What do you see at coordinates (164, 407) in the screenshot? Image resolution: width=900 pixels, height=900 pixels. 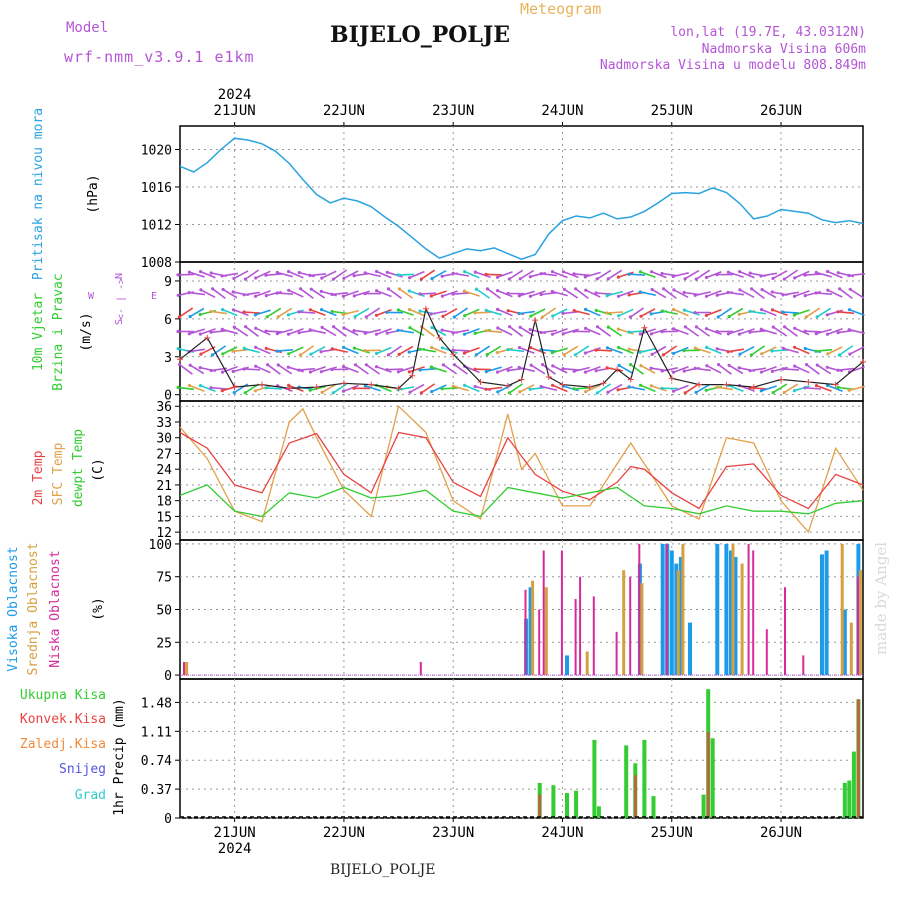 I see `y-tick-label: 36` at bounding box center [164, 407].